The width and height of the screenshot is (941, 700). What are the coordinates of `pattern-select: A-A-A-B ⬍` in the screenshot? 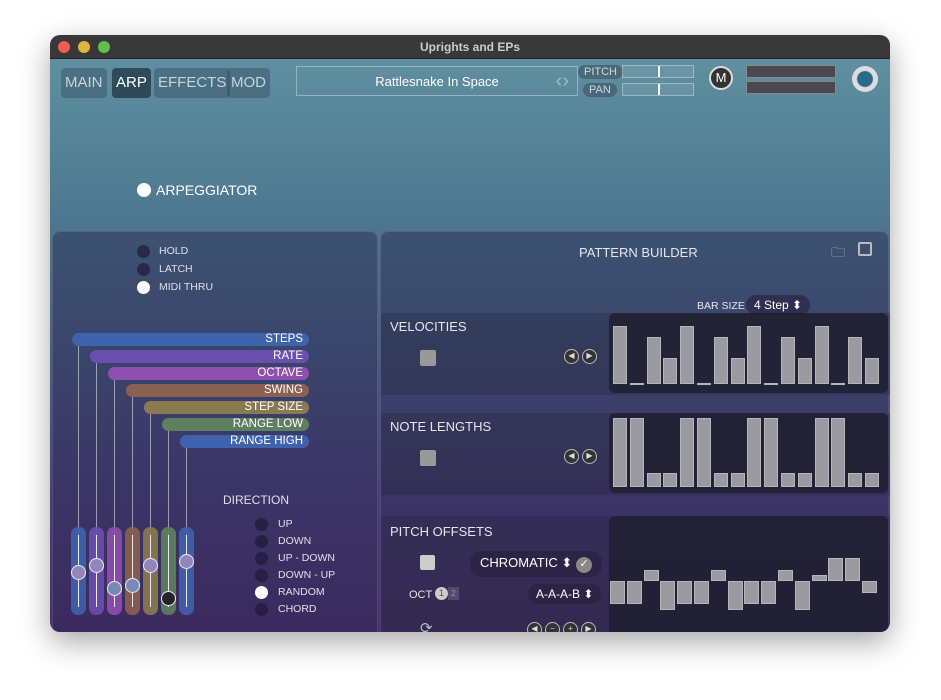 It's located at (565, 594).